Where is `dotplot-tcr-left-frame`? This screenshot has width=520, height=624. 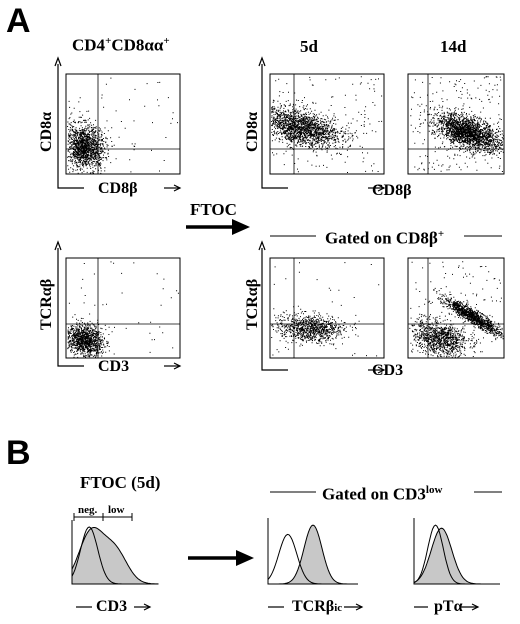
dotplot-tcr-left-frame is located at coordinates (123, 308).